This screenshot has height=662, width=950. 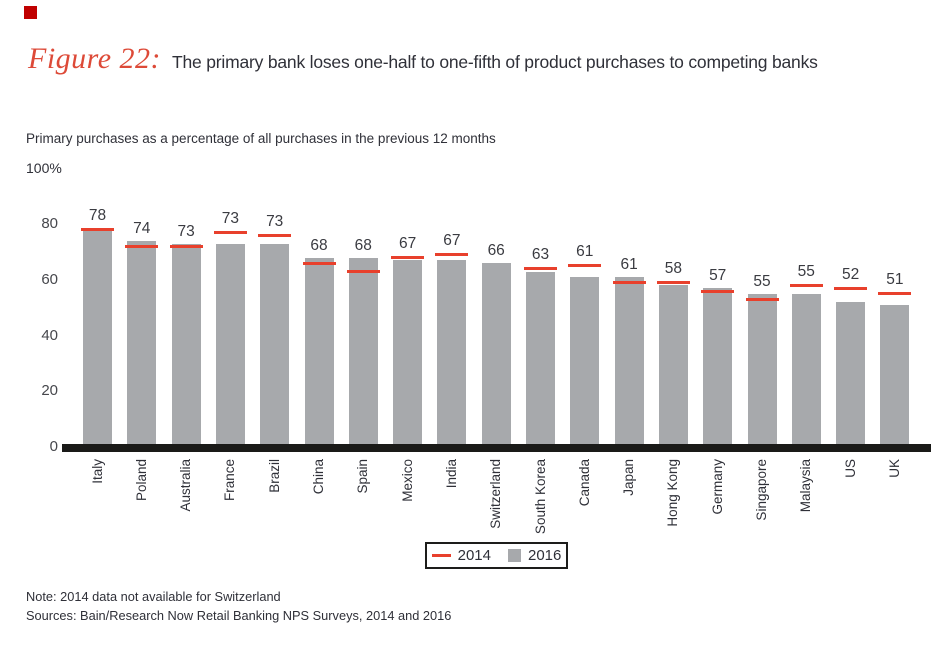 I want to click on x-axis-category-label: Brazil, so click(x=274, y=476).